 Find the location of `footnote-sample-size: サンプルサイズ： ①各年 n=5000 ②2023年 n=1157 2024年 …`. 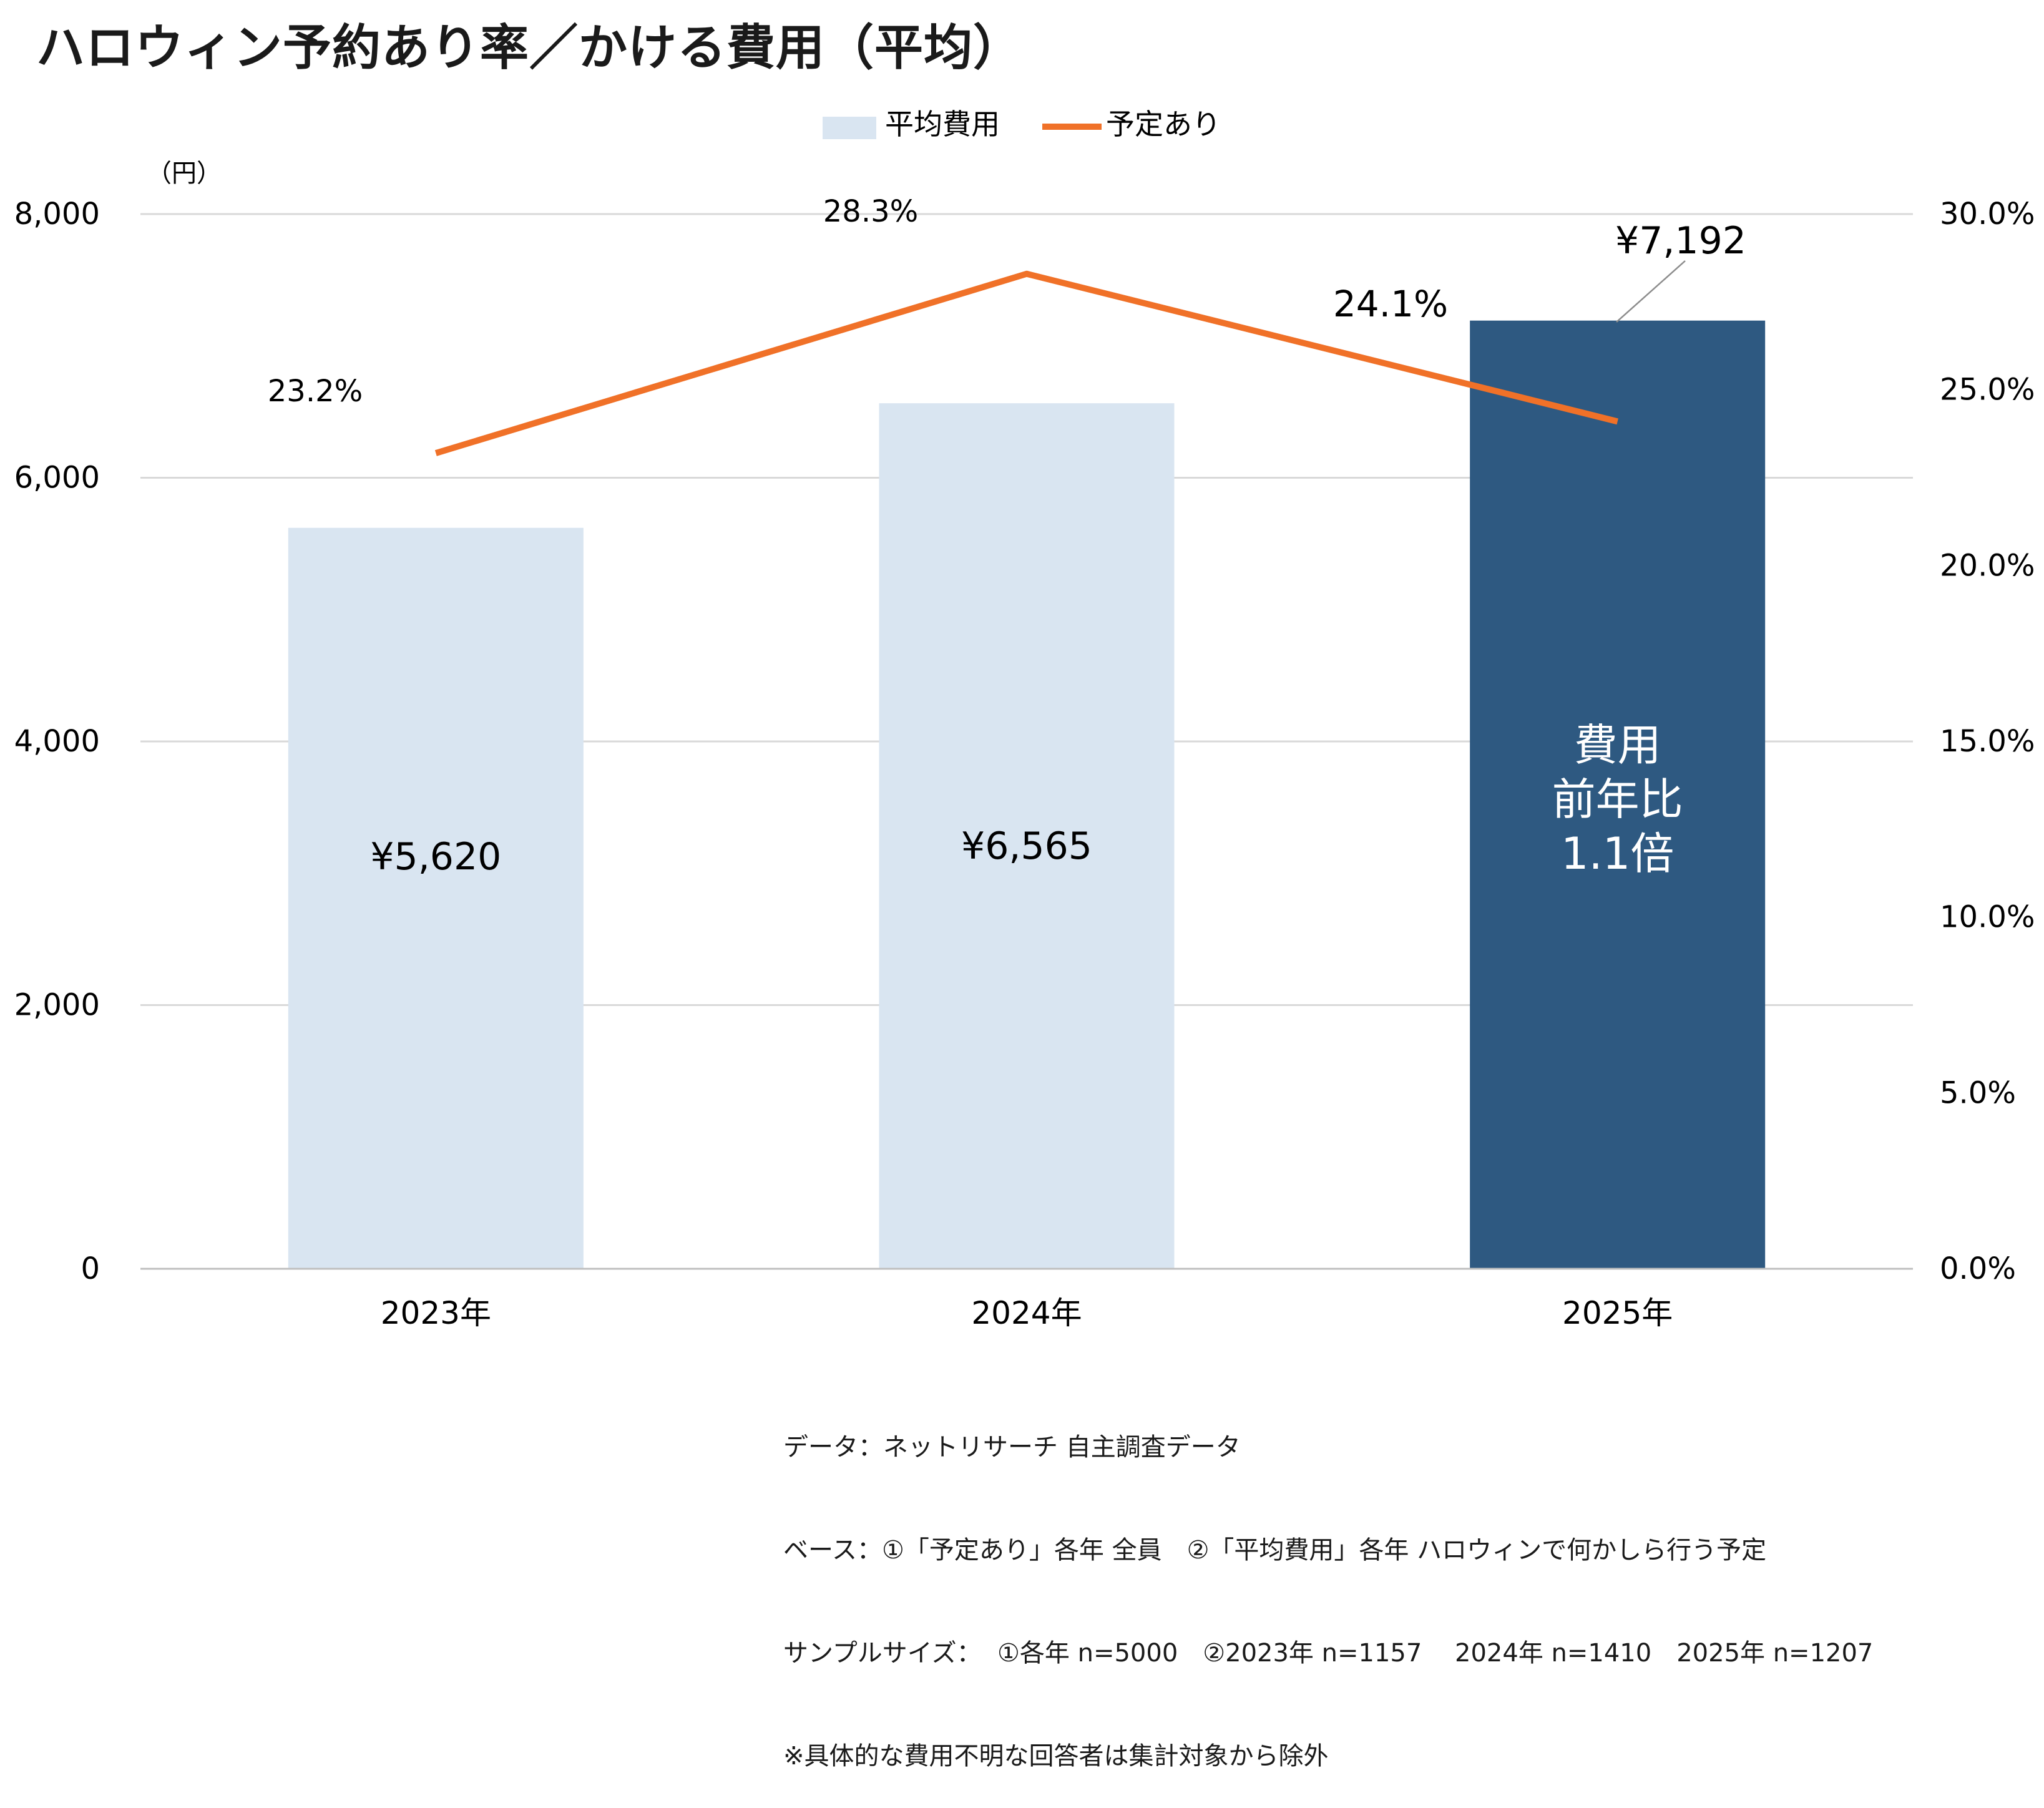

footnote-sample-size: サンプルサイズ： ①各年 n=5000 ②2023年 n=1157 2024年 … is located at coordinates (1328, 1653).